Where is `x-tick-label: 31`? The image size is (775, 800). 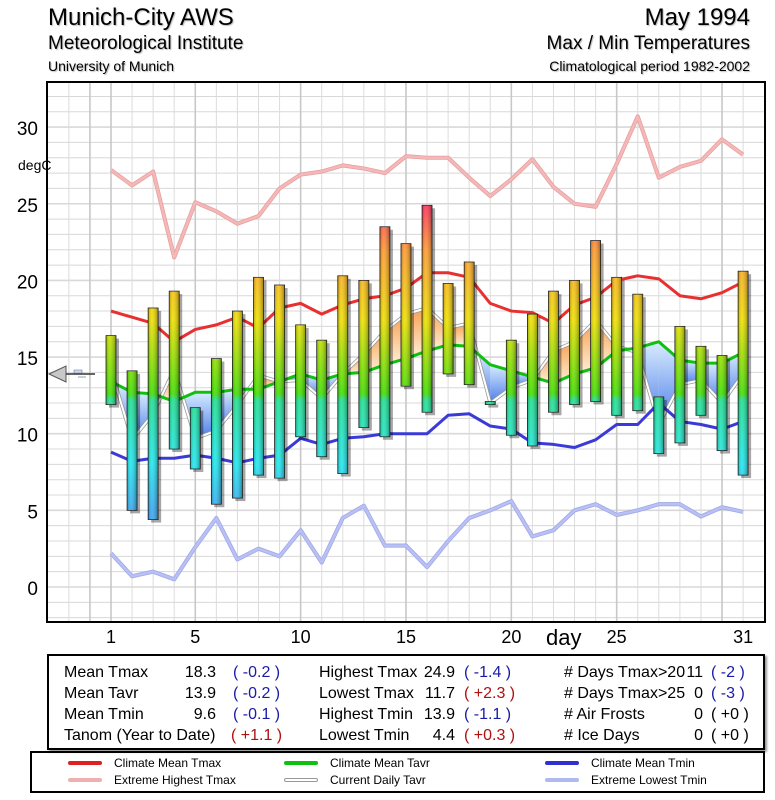
x-tick-label: 31 is located at coordinates (743, 637).